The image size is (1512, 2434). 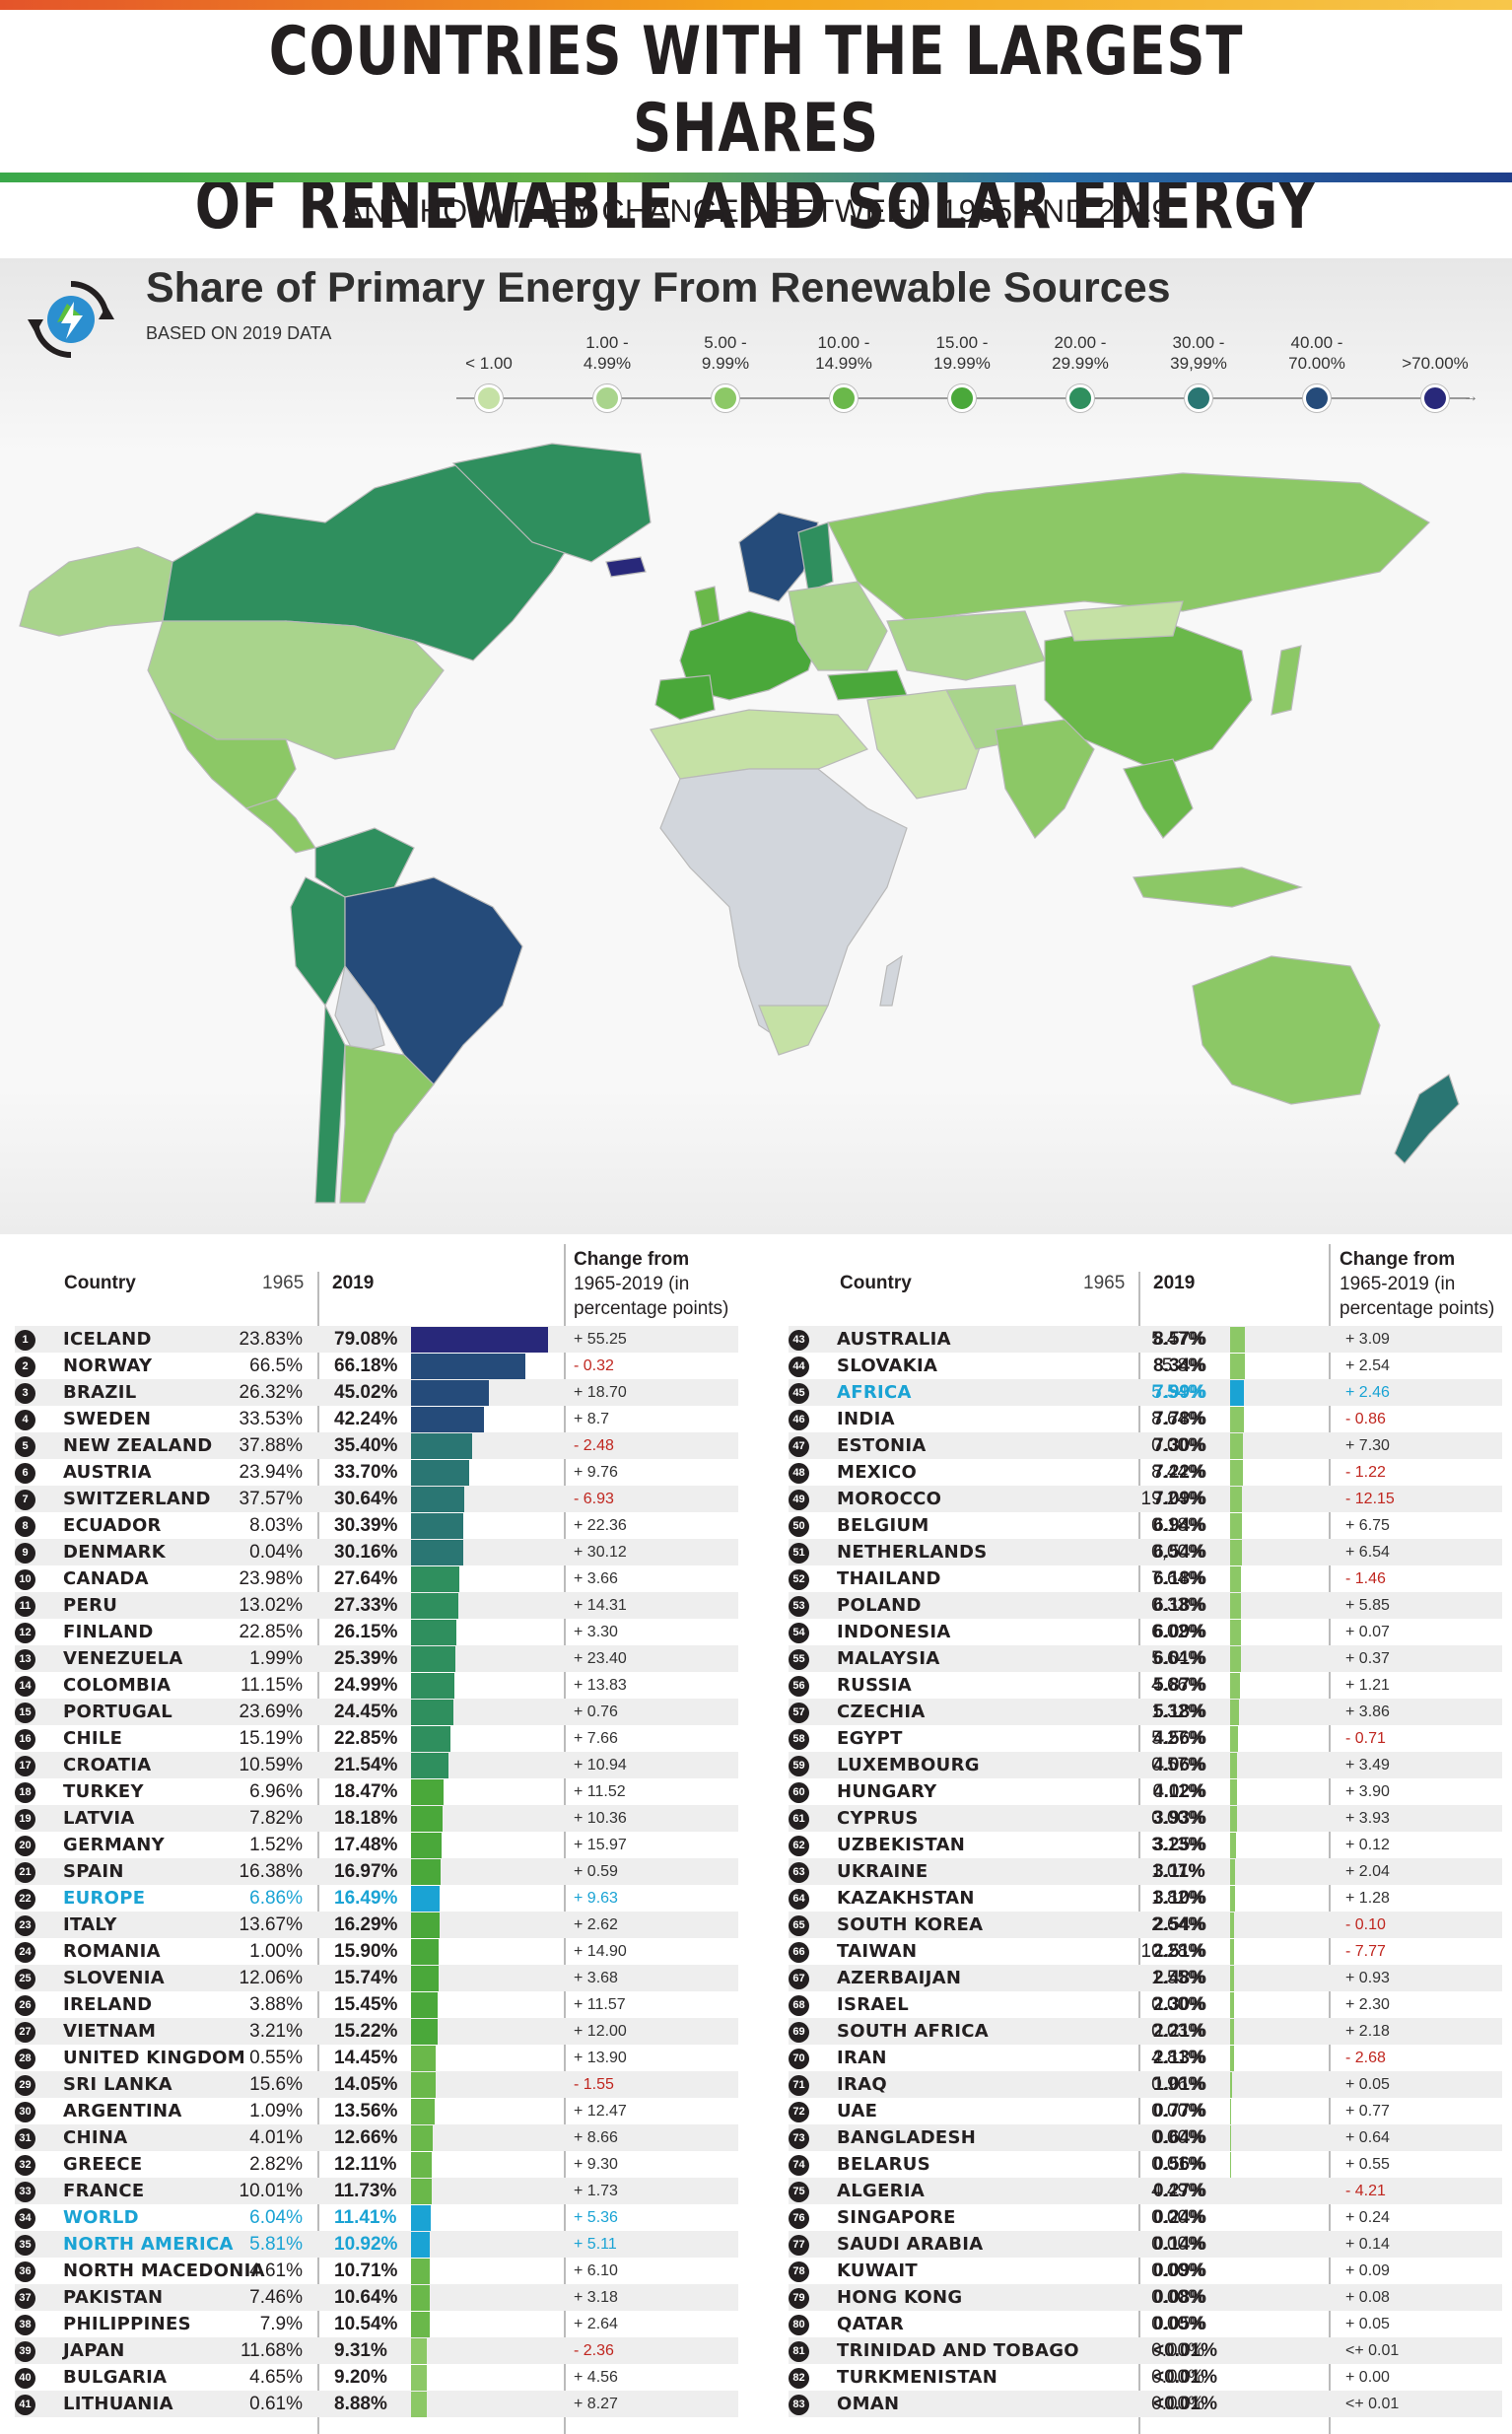 I want to click on change-value: + 12.00, so click(x=601, y=2032).